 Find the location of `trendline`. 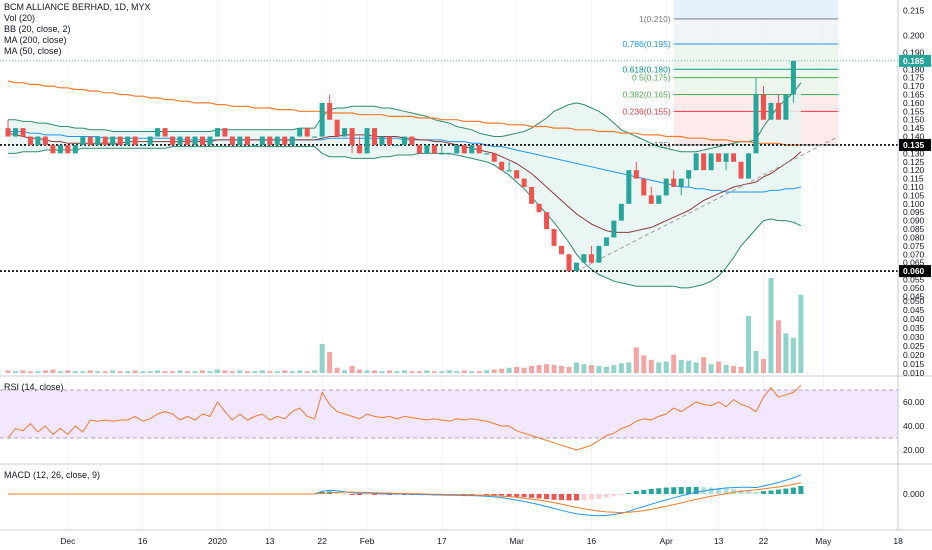

trendline is located at coordinates (707, 204).